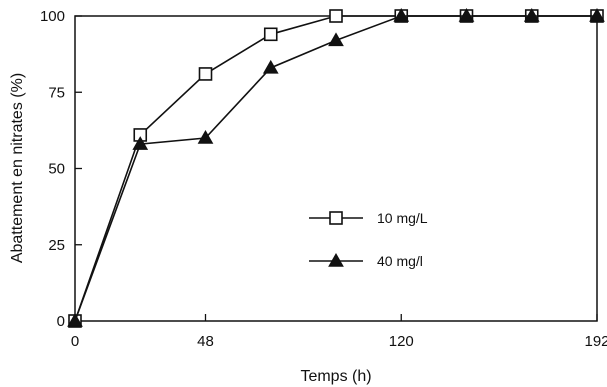 Image resolution: width=607 pixels, height=387 pixels. I want to click on y-axis-ticks: 0 25 50 75 100, so click(61, 169).